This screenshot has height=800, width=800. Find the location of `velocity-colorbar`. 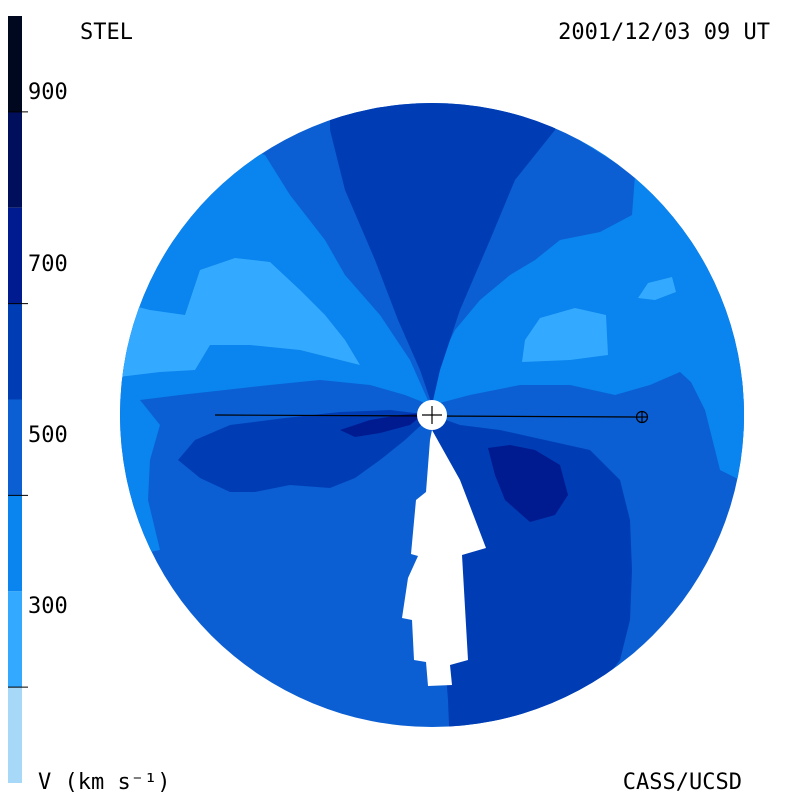

velocity-colorbar is located at coordinates (15, 399).